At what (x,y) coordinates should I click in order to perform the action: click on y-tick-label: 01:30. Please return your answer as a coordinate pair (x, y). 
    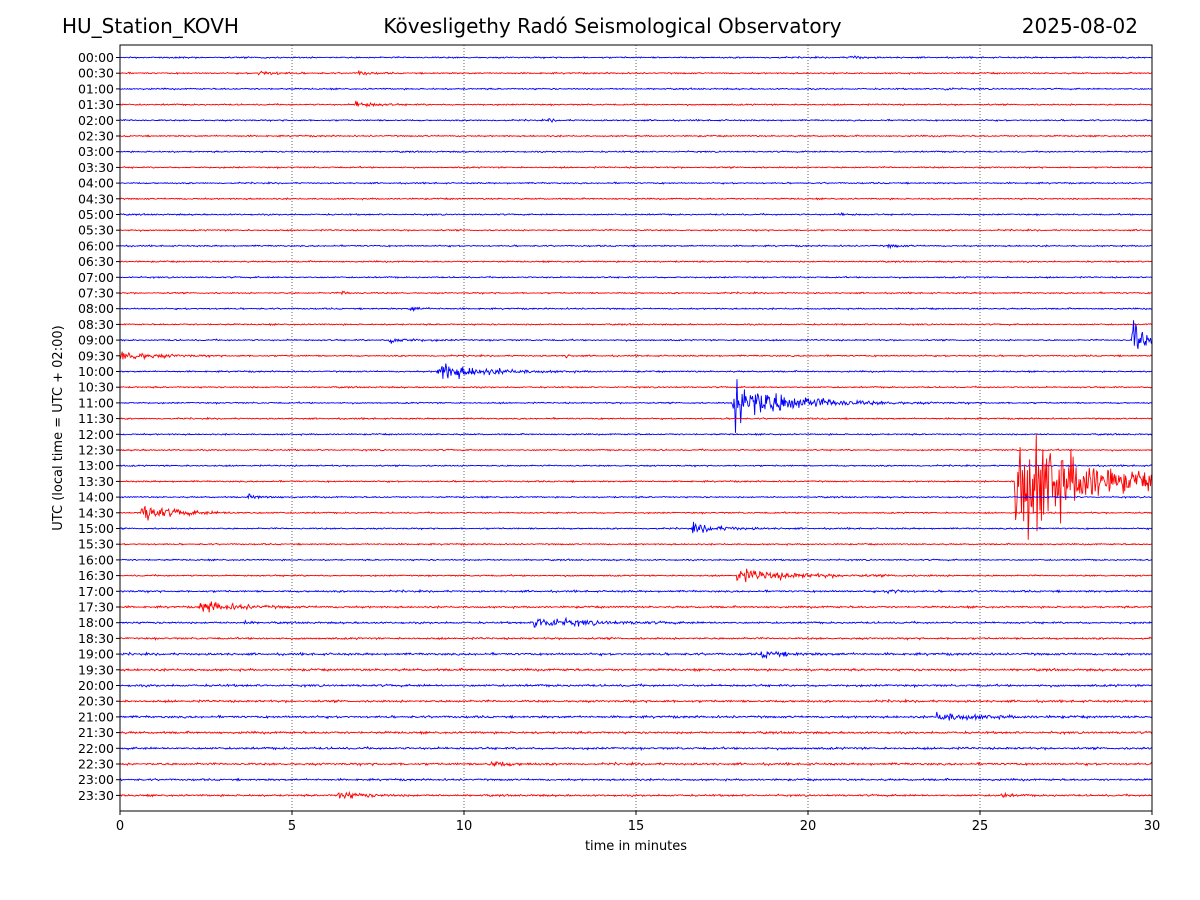
    Looking at the image, I should click on (96, 104).